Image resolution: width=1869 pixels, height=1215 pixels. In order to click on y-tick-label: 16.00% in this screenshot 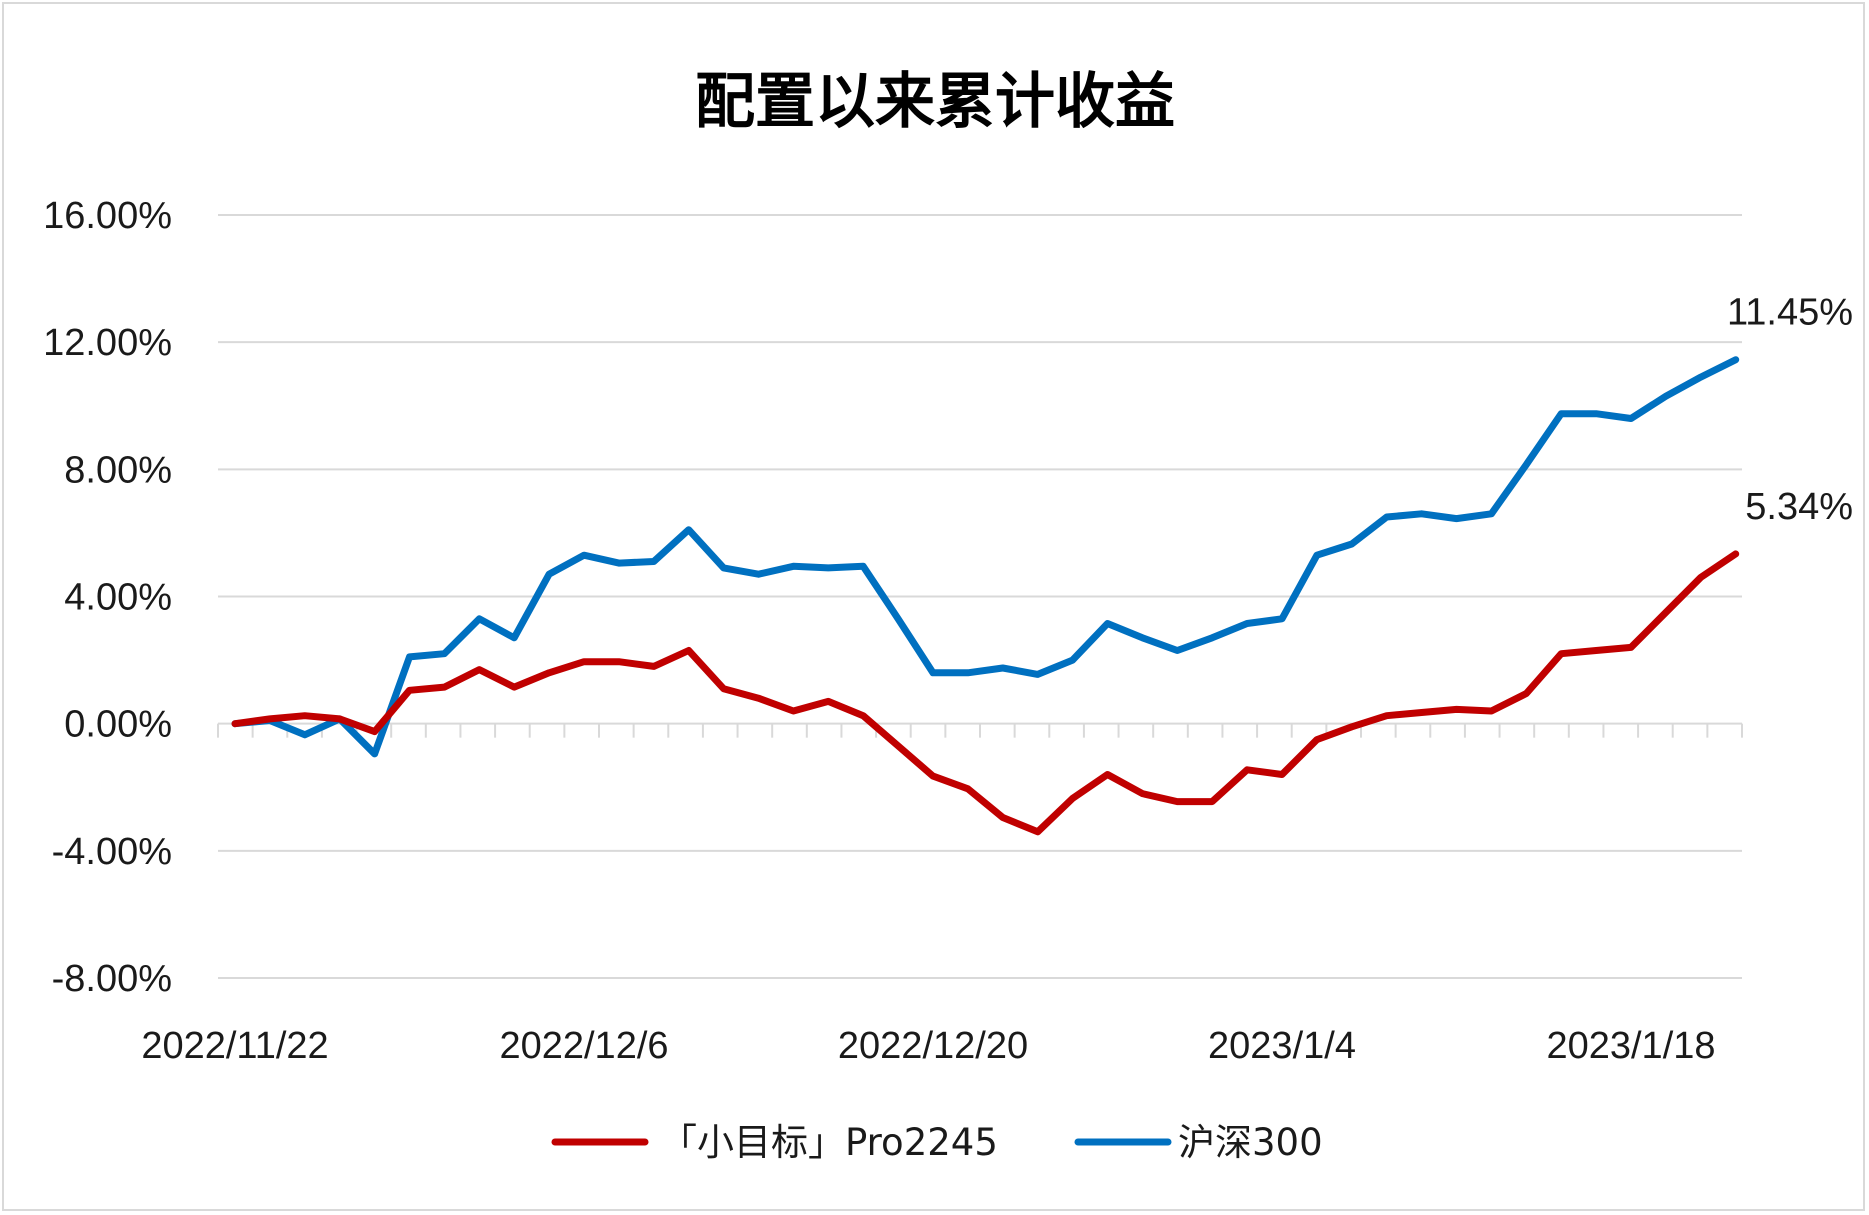, I will do `click(107, 216)`.